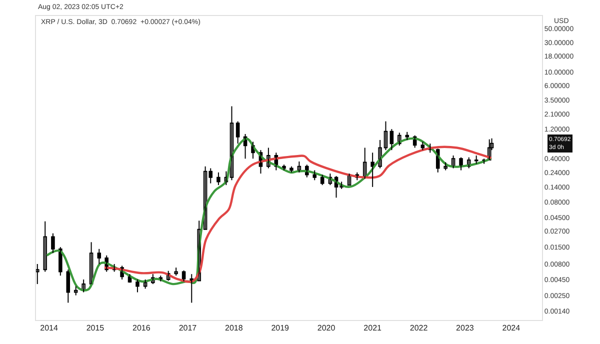  What do you see at coordinates (511, 328) in the screenshot?
I see `x-tick-label: 2024` at bounding box center [511, 328].